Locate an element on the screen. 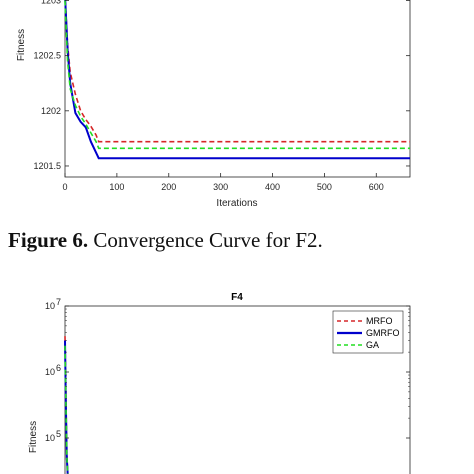 The height and width of the screenshot is (474, 474). x-tick-label-f2: 0 is located at coordinates (64, 187).